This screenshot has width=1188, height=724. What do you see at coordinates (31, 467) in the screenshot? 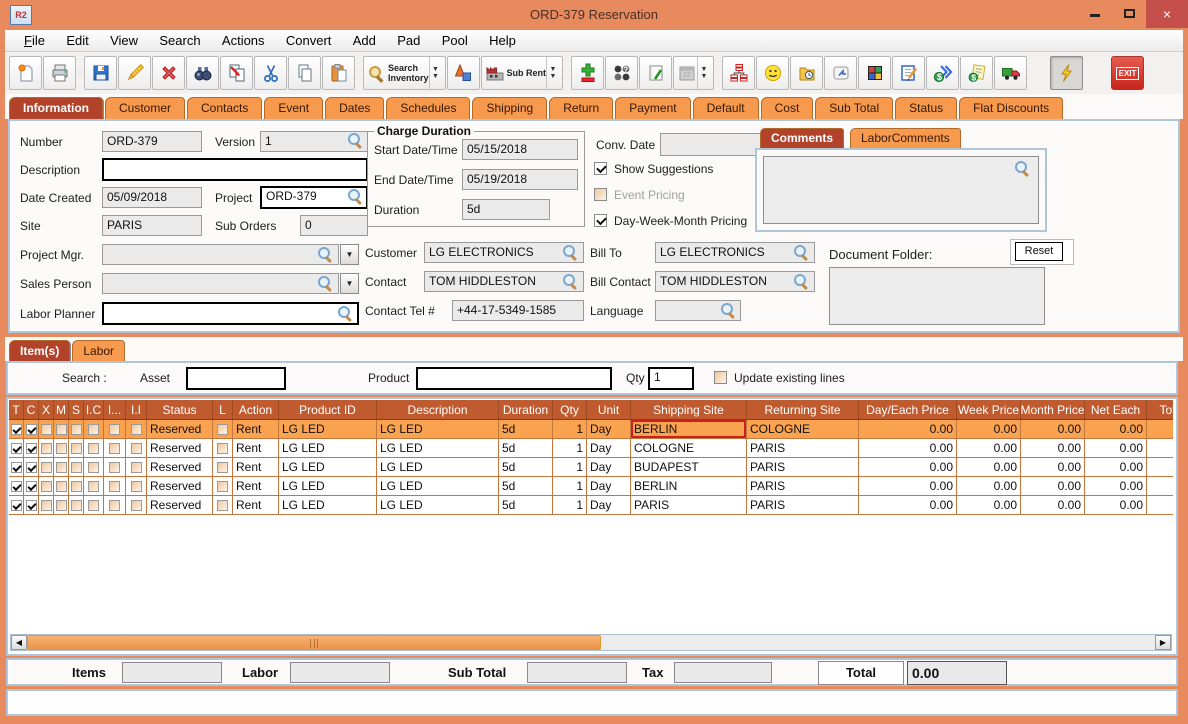
I see `flag-c-checkbox` at bounding box center [31, 467].